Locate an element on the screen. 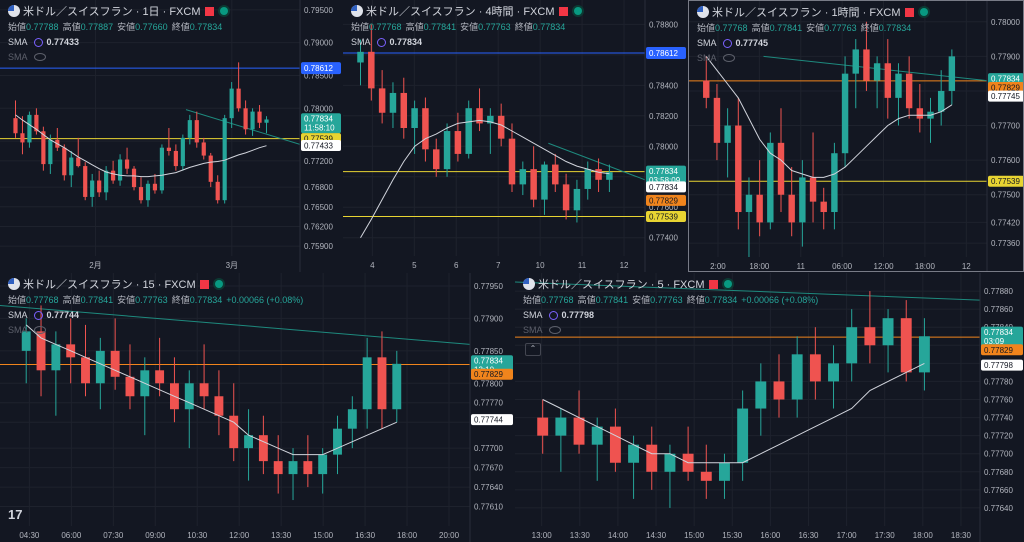 This screenshot has height=542, width=1024. ohlc-value-close: 0.77834 is located at coordinates (549, 27).